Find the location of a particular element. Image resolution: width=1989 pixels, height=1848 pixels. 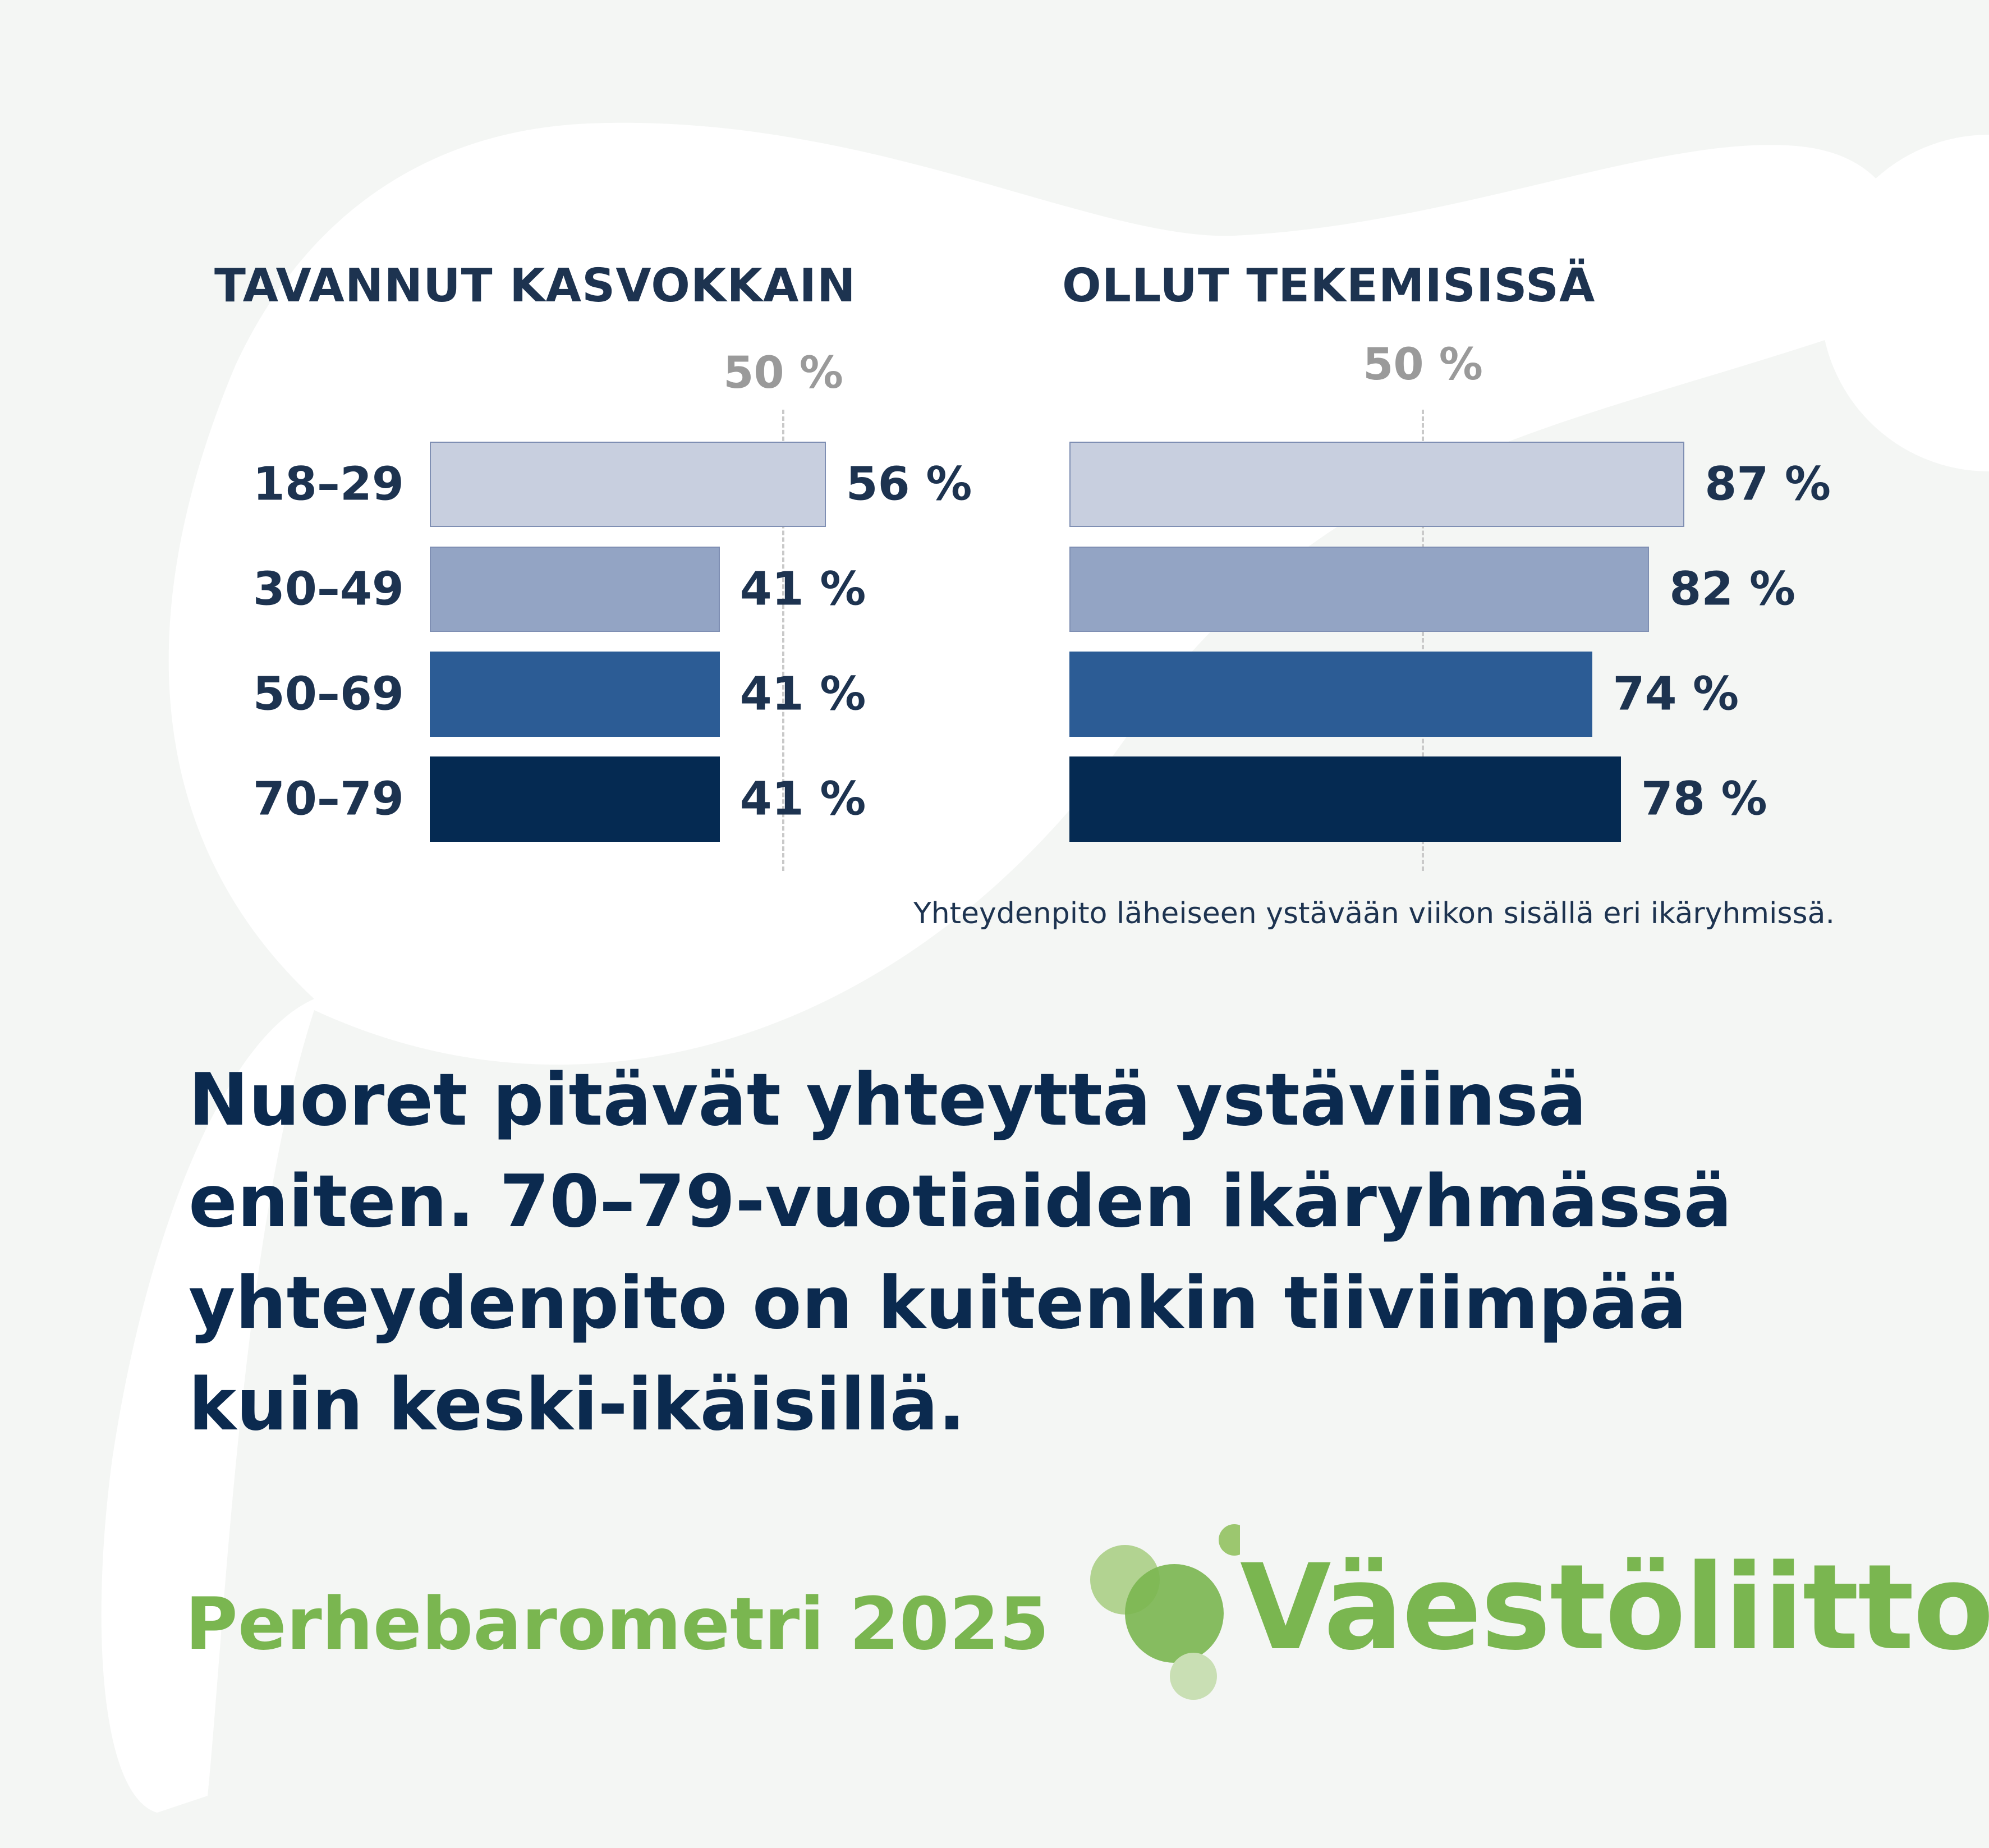

category-label: 30–49 is located at coordinates (328, 589).